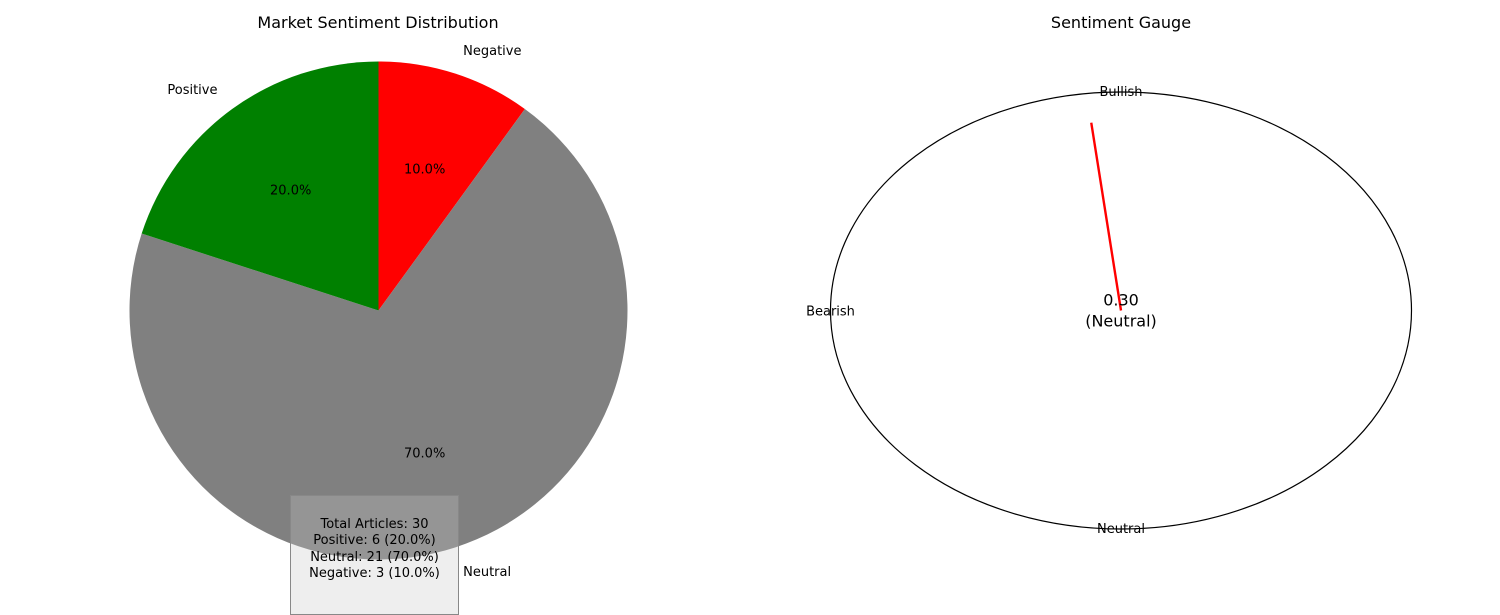  I want to click on gauge-needle, so click(1106, 216).